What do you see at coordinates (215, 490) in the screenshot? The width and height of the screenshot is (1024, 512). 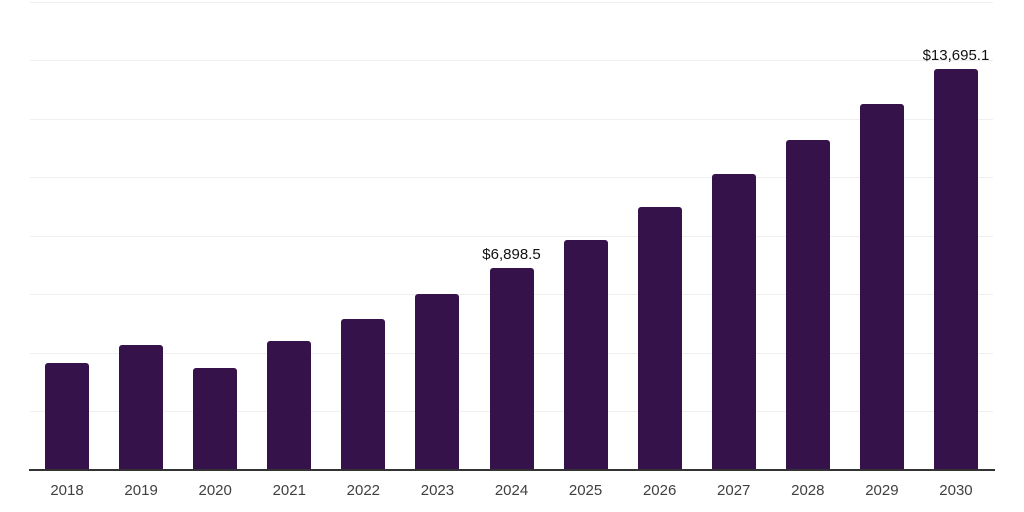 I see `x-tick-label-2020: 2020` at bounding box center [215, 490].